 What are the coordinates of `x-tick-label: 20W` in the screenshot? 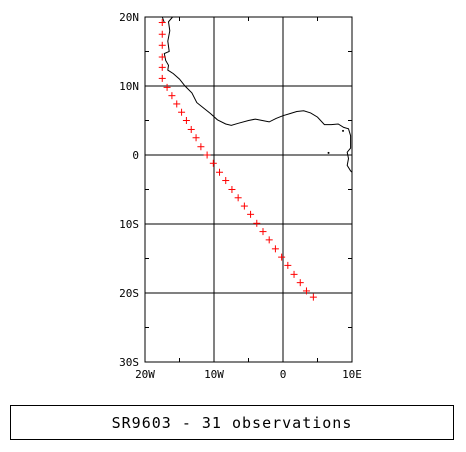 It's located at (145, 374).